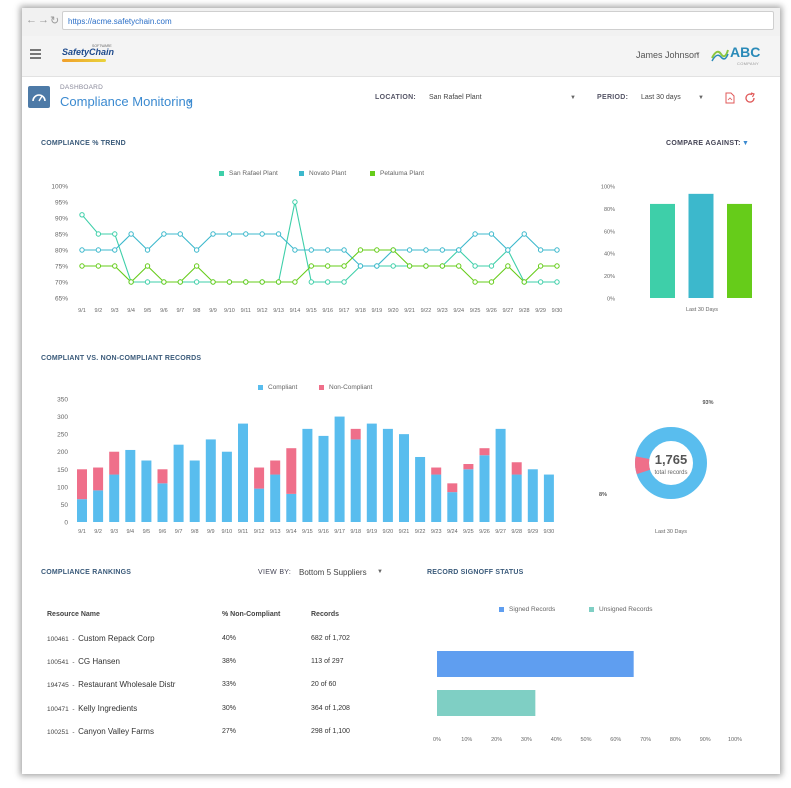 The image size is (791, 788). What do you see at coordinates (516, 532) in the screenshot?
I see `x-tick-label: 9/28` at bounding box center [516, 532].